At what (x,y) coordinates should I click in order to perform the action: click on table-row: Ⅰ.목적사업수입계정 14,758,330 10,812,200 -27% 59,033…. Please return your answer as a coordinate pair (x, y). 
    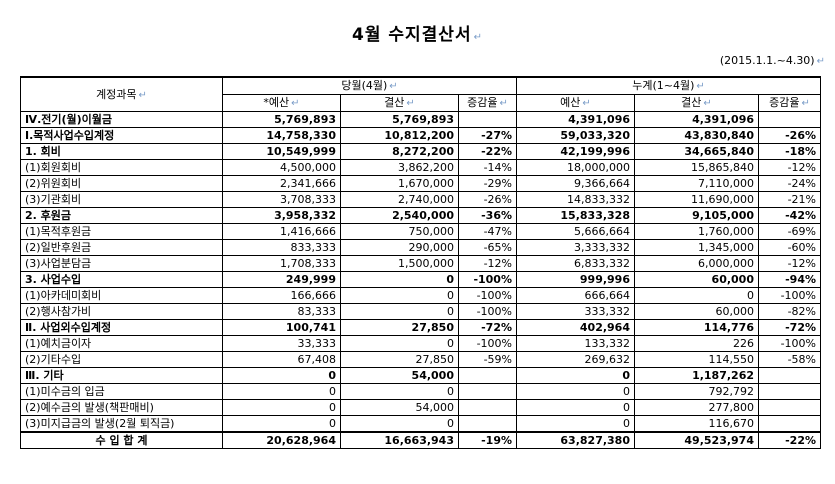
    Looking at the image, I should click on (420, 135).